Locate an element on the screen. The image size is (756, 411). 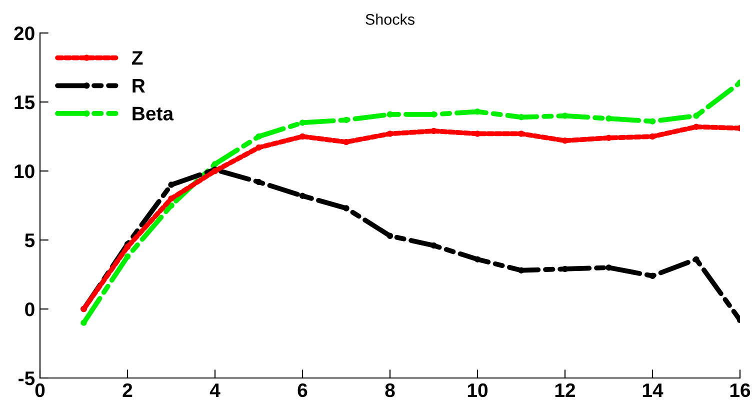
y-tick-label: 0 is located at coordinates (29, 309).